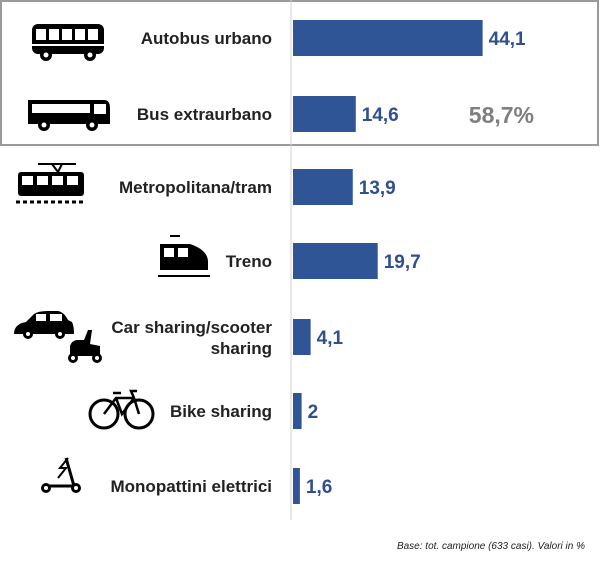 This screenshot has width=600, height=562. Describe the element at coordinates (501, 115) in the screenshot. I see `group-total-label: 58,7%` at that location.